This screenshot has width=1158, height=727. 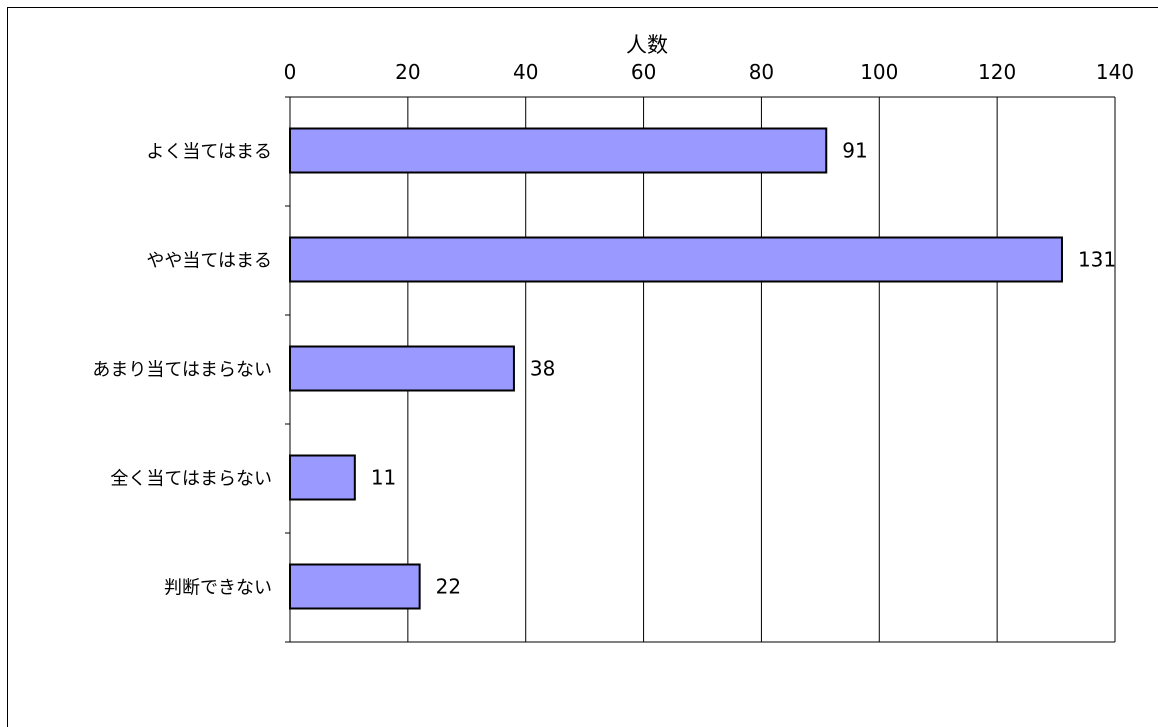 I want to click on x-tick-label-20: 20, so click(x=407, y=72).